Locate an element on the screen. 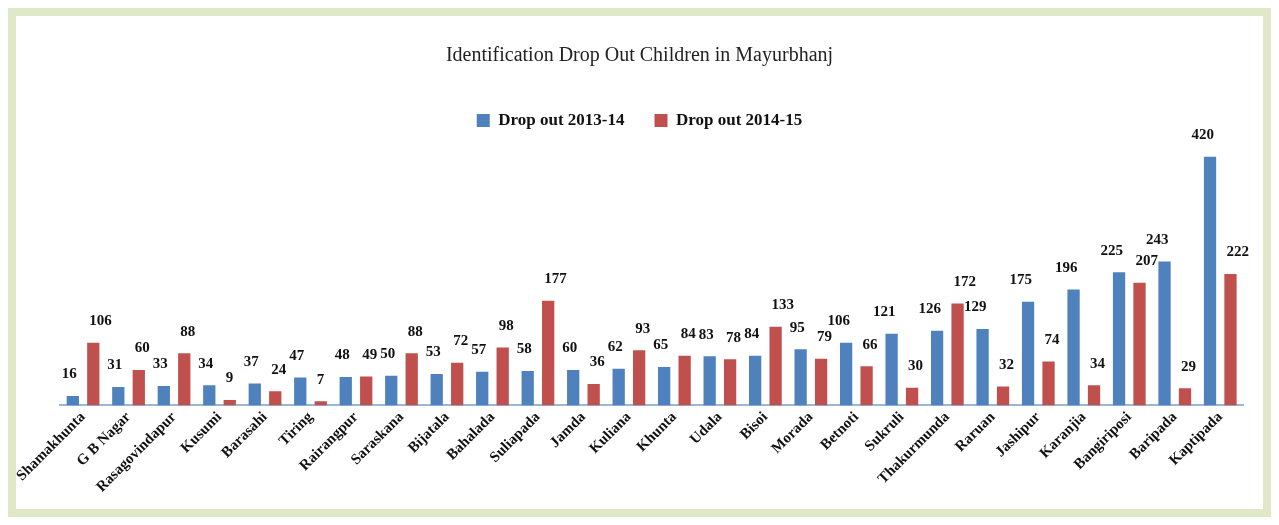 The height and width of the screenshot is (525, 1279). data-label: 72 is located at coordinates (461, 340).